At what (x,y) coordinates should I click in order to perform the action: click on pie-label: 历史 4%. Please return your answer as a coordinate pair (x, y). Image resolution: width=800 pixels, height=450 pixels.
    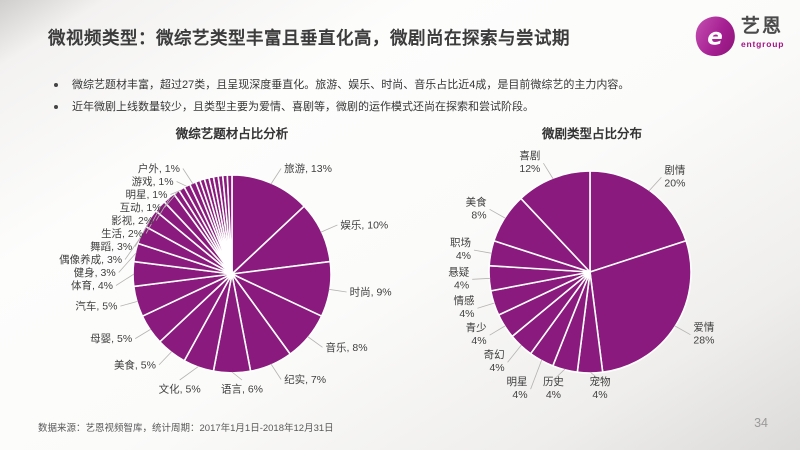
    Looking at the image, I should click on (553, 388).